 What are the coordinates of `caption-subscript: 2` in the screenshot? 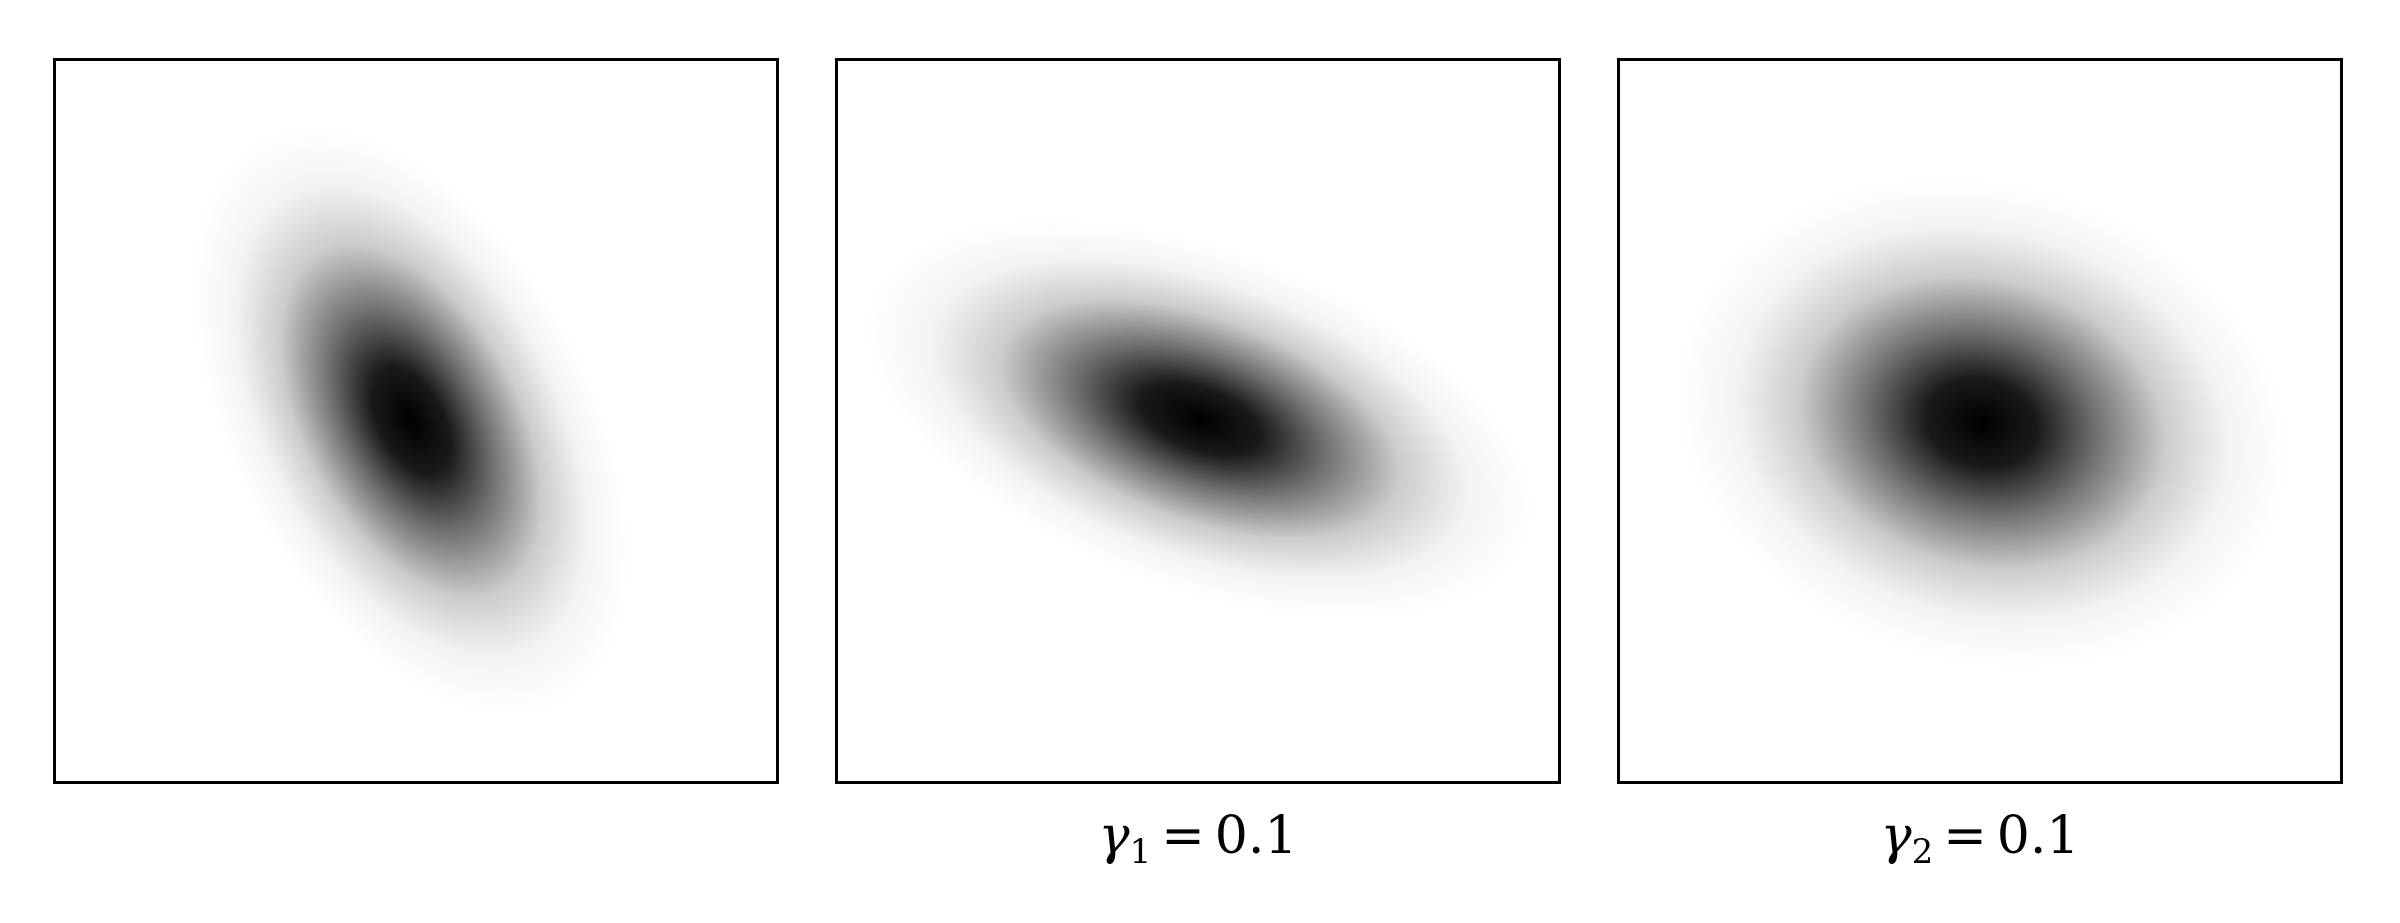 It's located at (1922, 852).